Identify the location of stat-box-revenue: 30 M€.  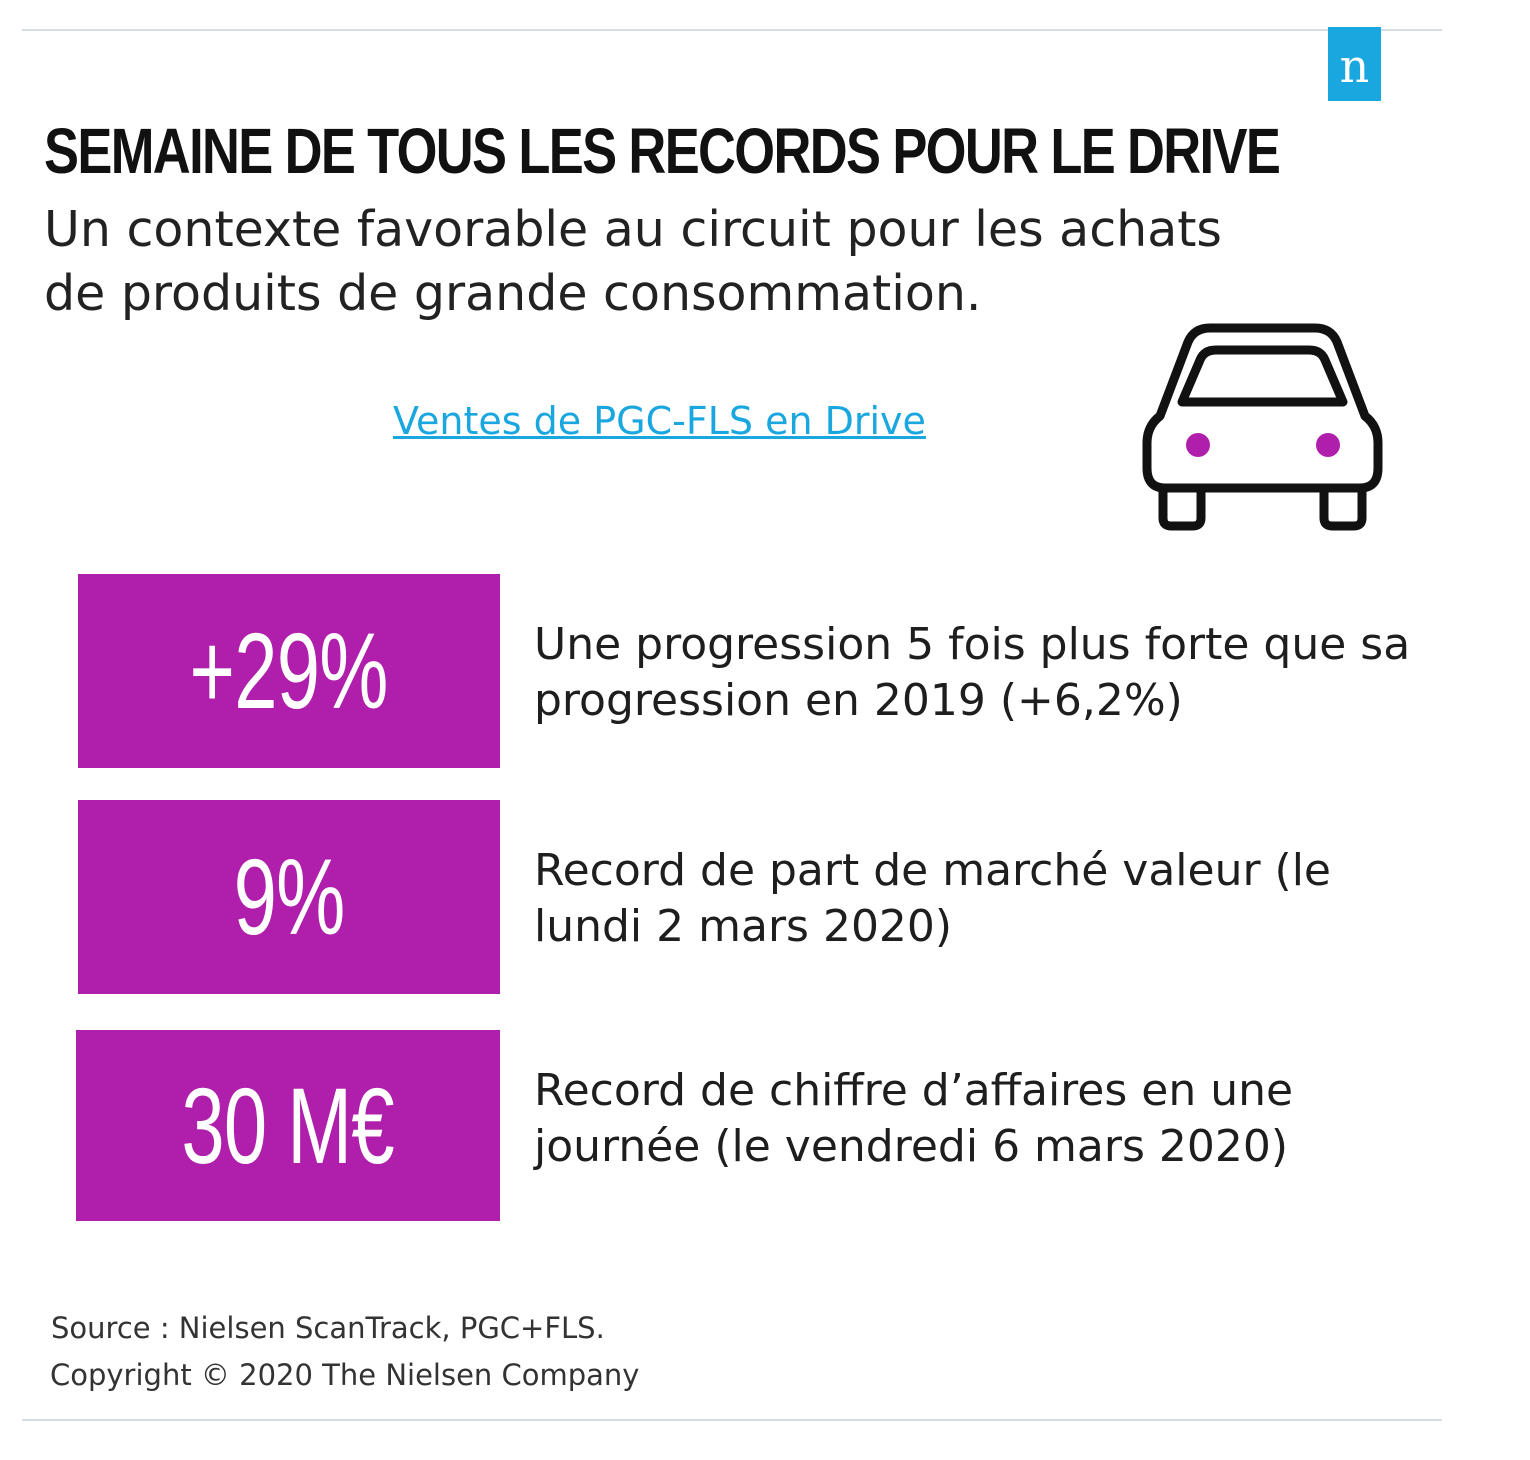
(288, 1125).